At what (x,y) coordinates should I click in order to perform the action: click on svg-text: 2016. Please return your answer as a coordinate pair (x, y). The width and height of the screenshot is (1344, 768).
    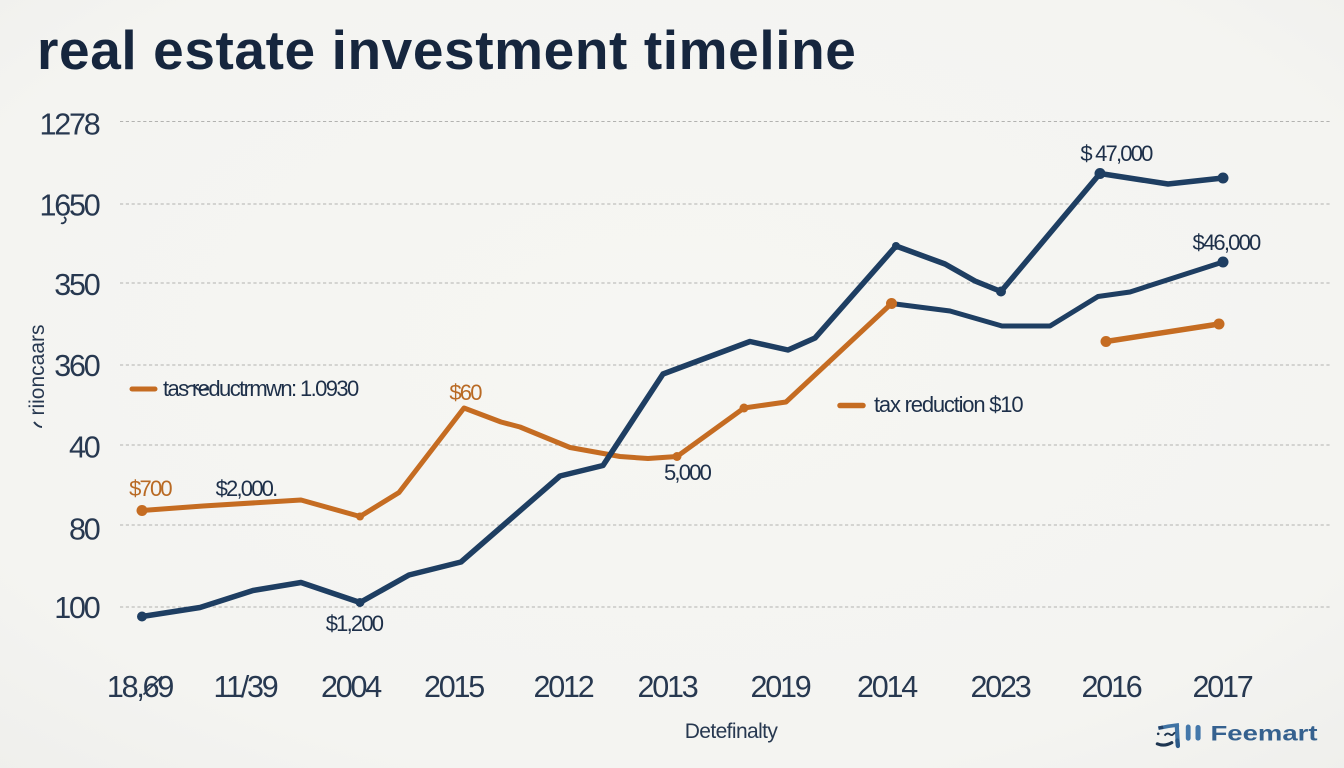
    Looking at the image, I should click on (1111, 687).